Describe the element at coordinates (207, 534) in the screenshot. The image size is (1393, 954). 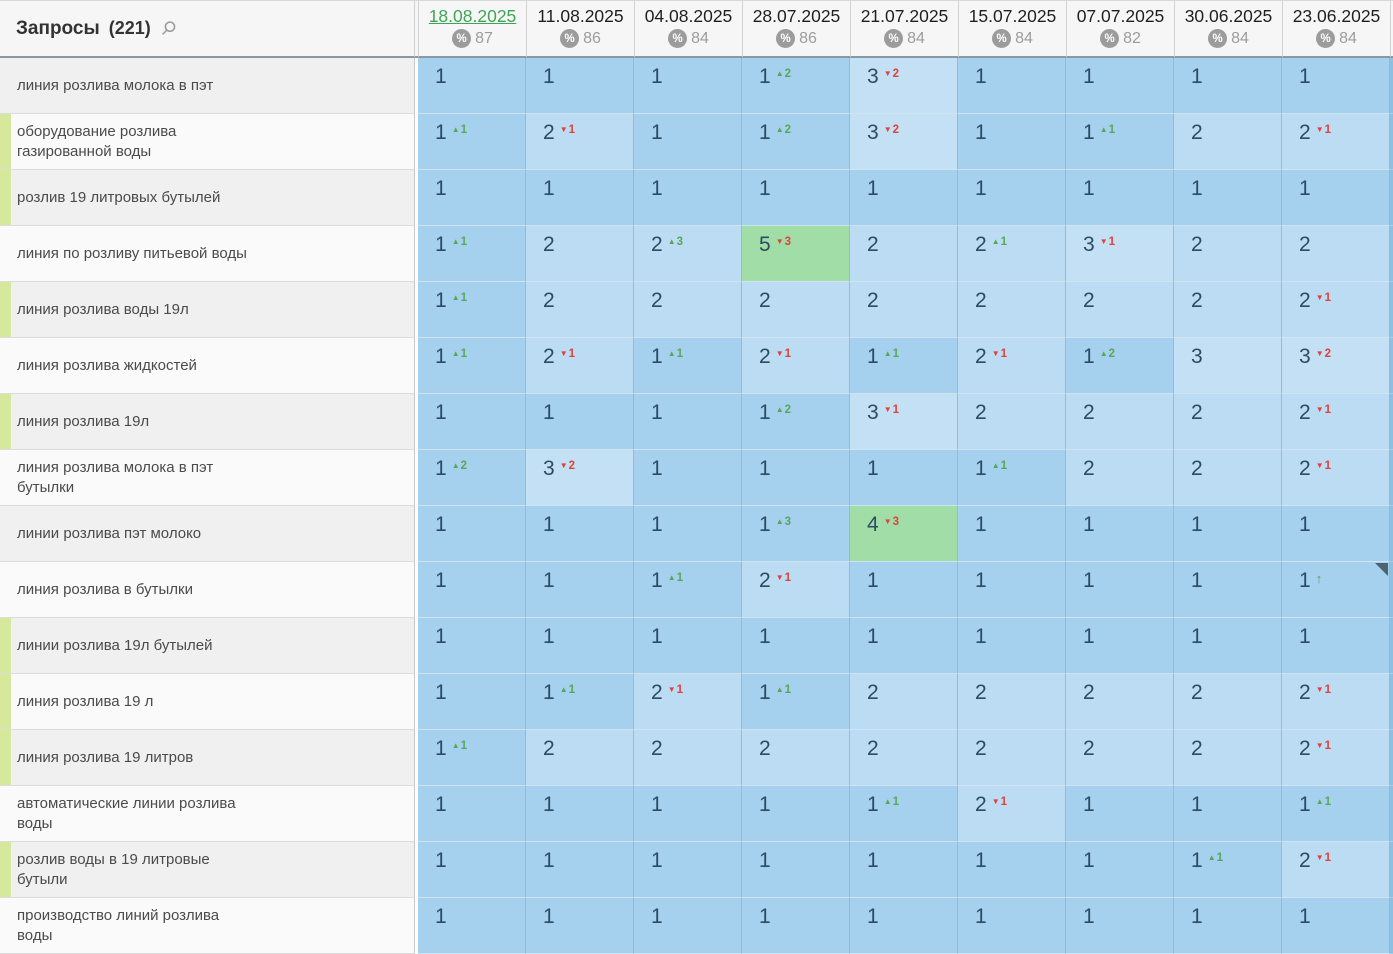
I see `query-cell: линии розлива пэт молоко` at that location.